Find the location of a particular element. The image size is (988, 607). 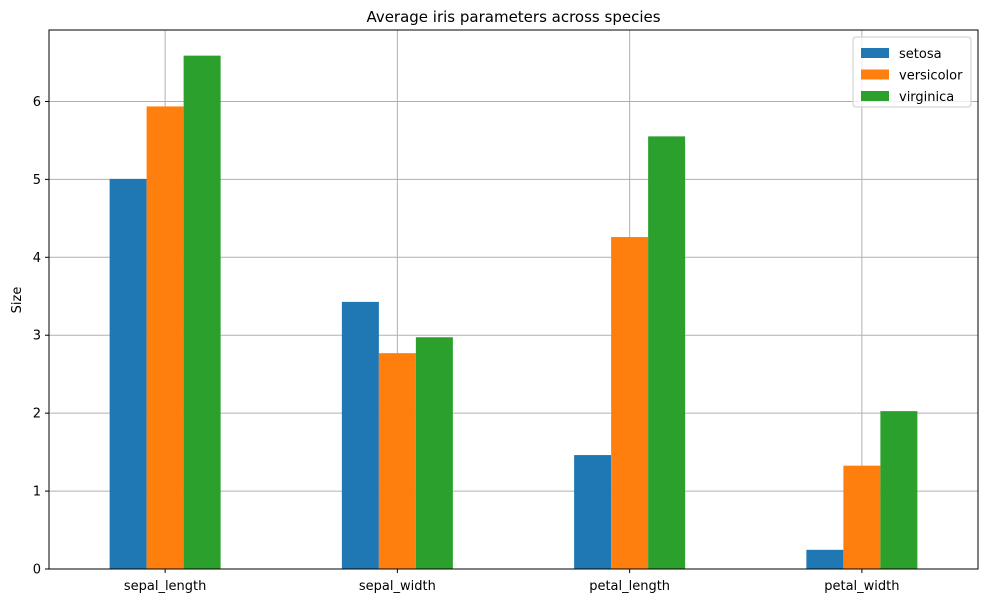

y-tick-label: 1 is located at coordinates (37, 492).